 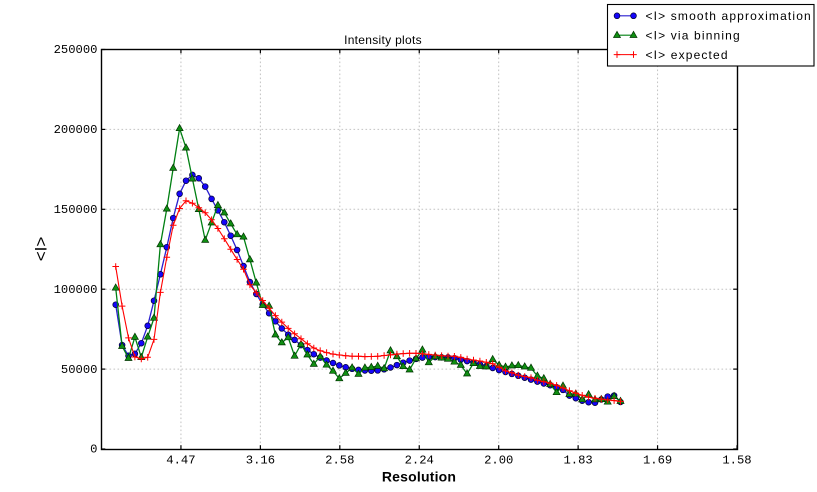 What do you see at coordinates (339, 461) in the screenshot?
I see `svg-text: 2.58` at bounding box center [339, 461].